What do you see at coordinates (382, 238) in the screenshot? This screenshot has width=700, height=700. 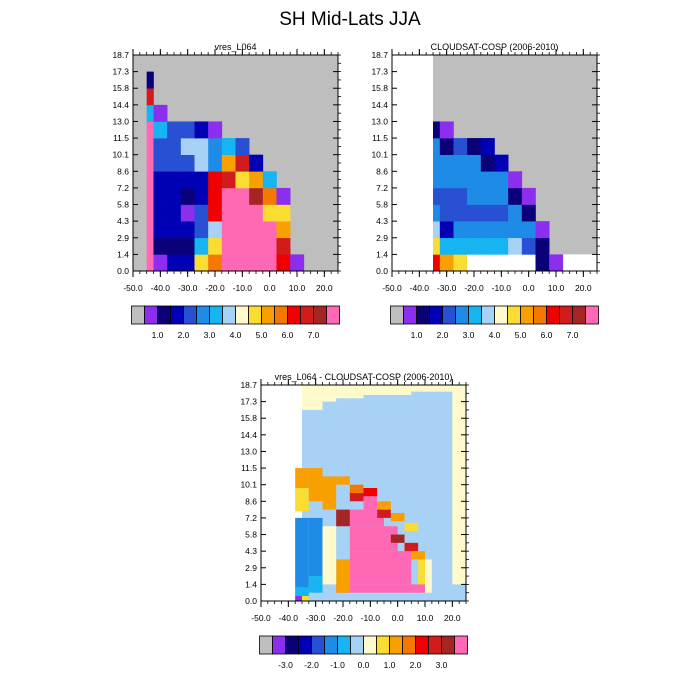 I see `y-tick-label: 2.9` at bounding box center [382, 238].